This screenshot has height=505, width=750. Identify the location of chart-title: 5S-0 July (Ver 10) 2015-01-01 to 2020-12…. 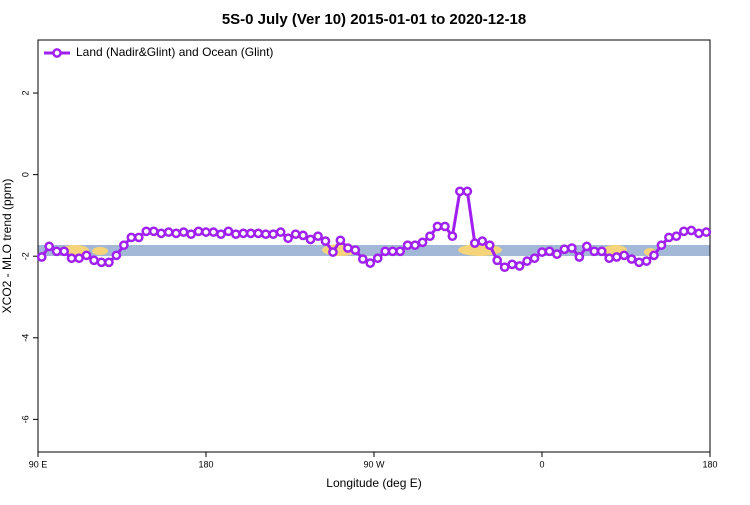
(374, 19).